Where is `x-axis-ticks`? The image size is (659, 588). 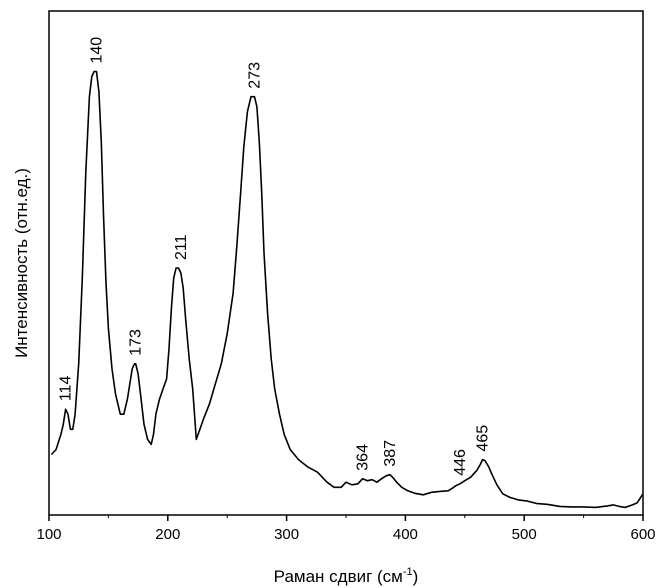
x-axis-ticks is located at coordinates (346, 518).